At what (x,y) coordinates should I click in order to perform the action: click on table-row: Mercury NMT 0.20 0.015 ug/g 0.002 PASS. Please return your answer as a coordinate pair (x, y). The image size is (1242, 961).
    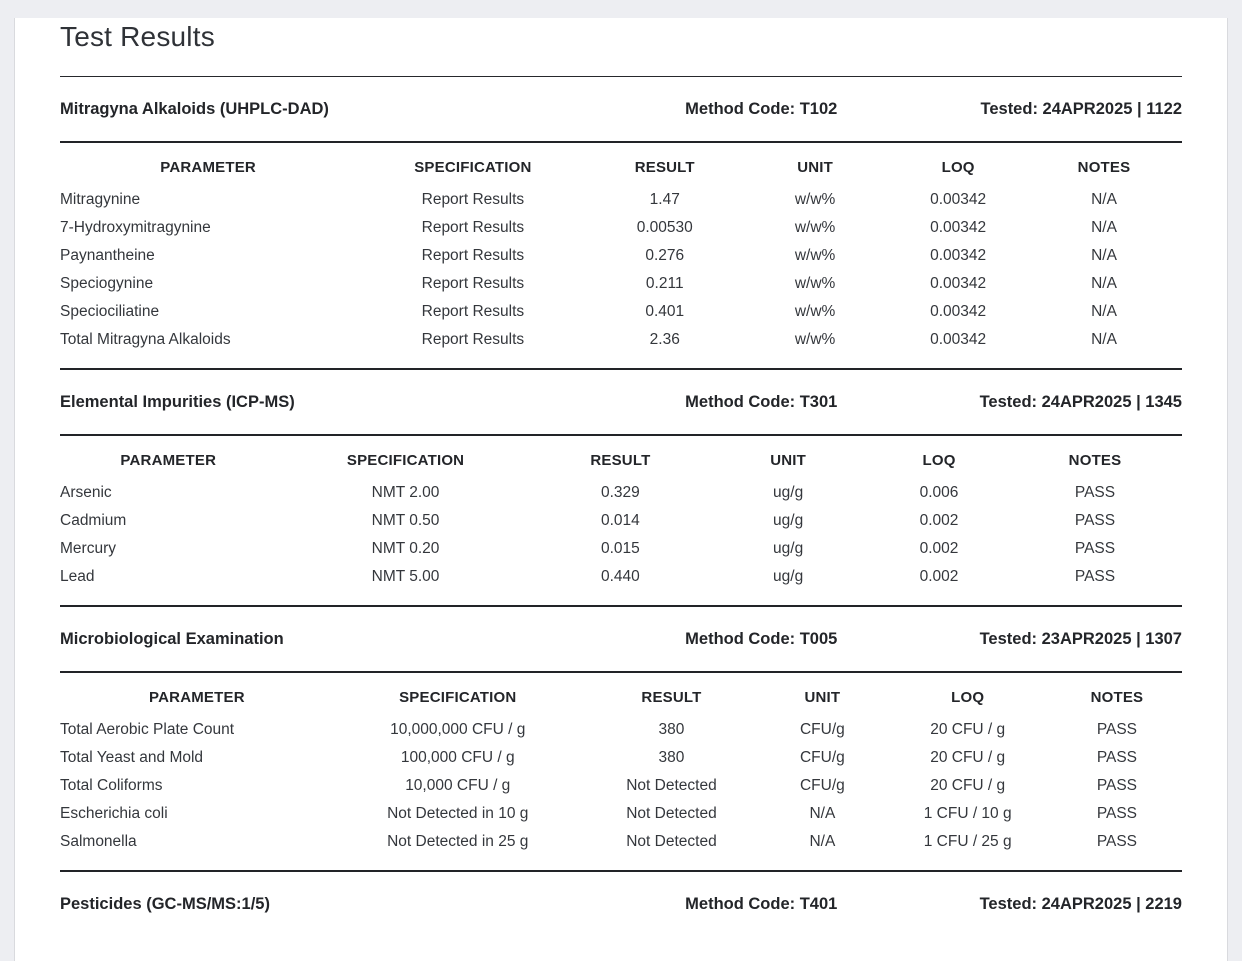
    Looking at the image, I should click on (621, 549).